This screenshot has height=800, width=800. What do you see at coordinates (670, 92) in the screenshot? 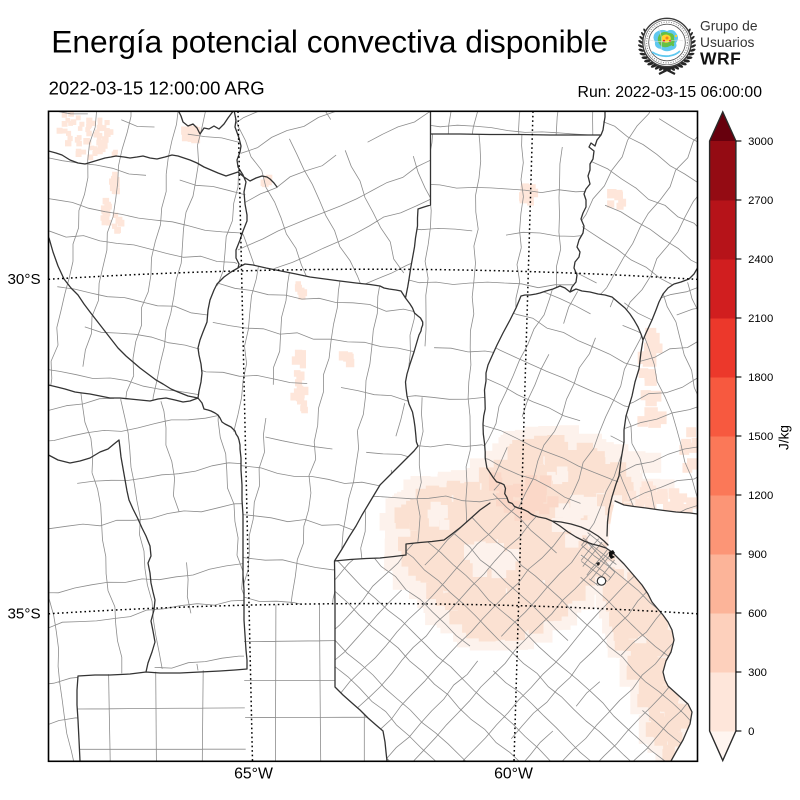
I see `svg-text: Run: 2022-03-15 06:00:00` at bounding box center [670, 92].